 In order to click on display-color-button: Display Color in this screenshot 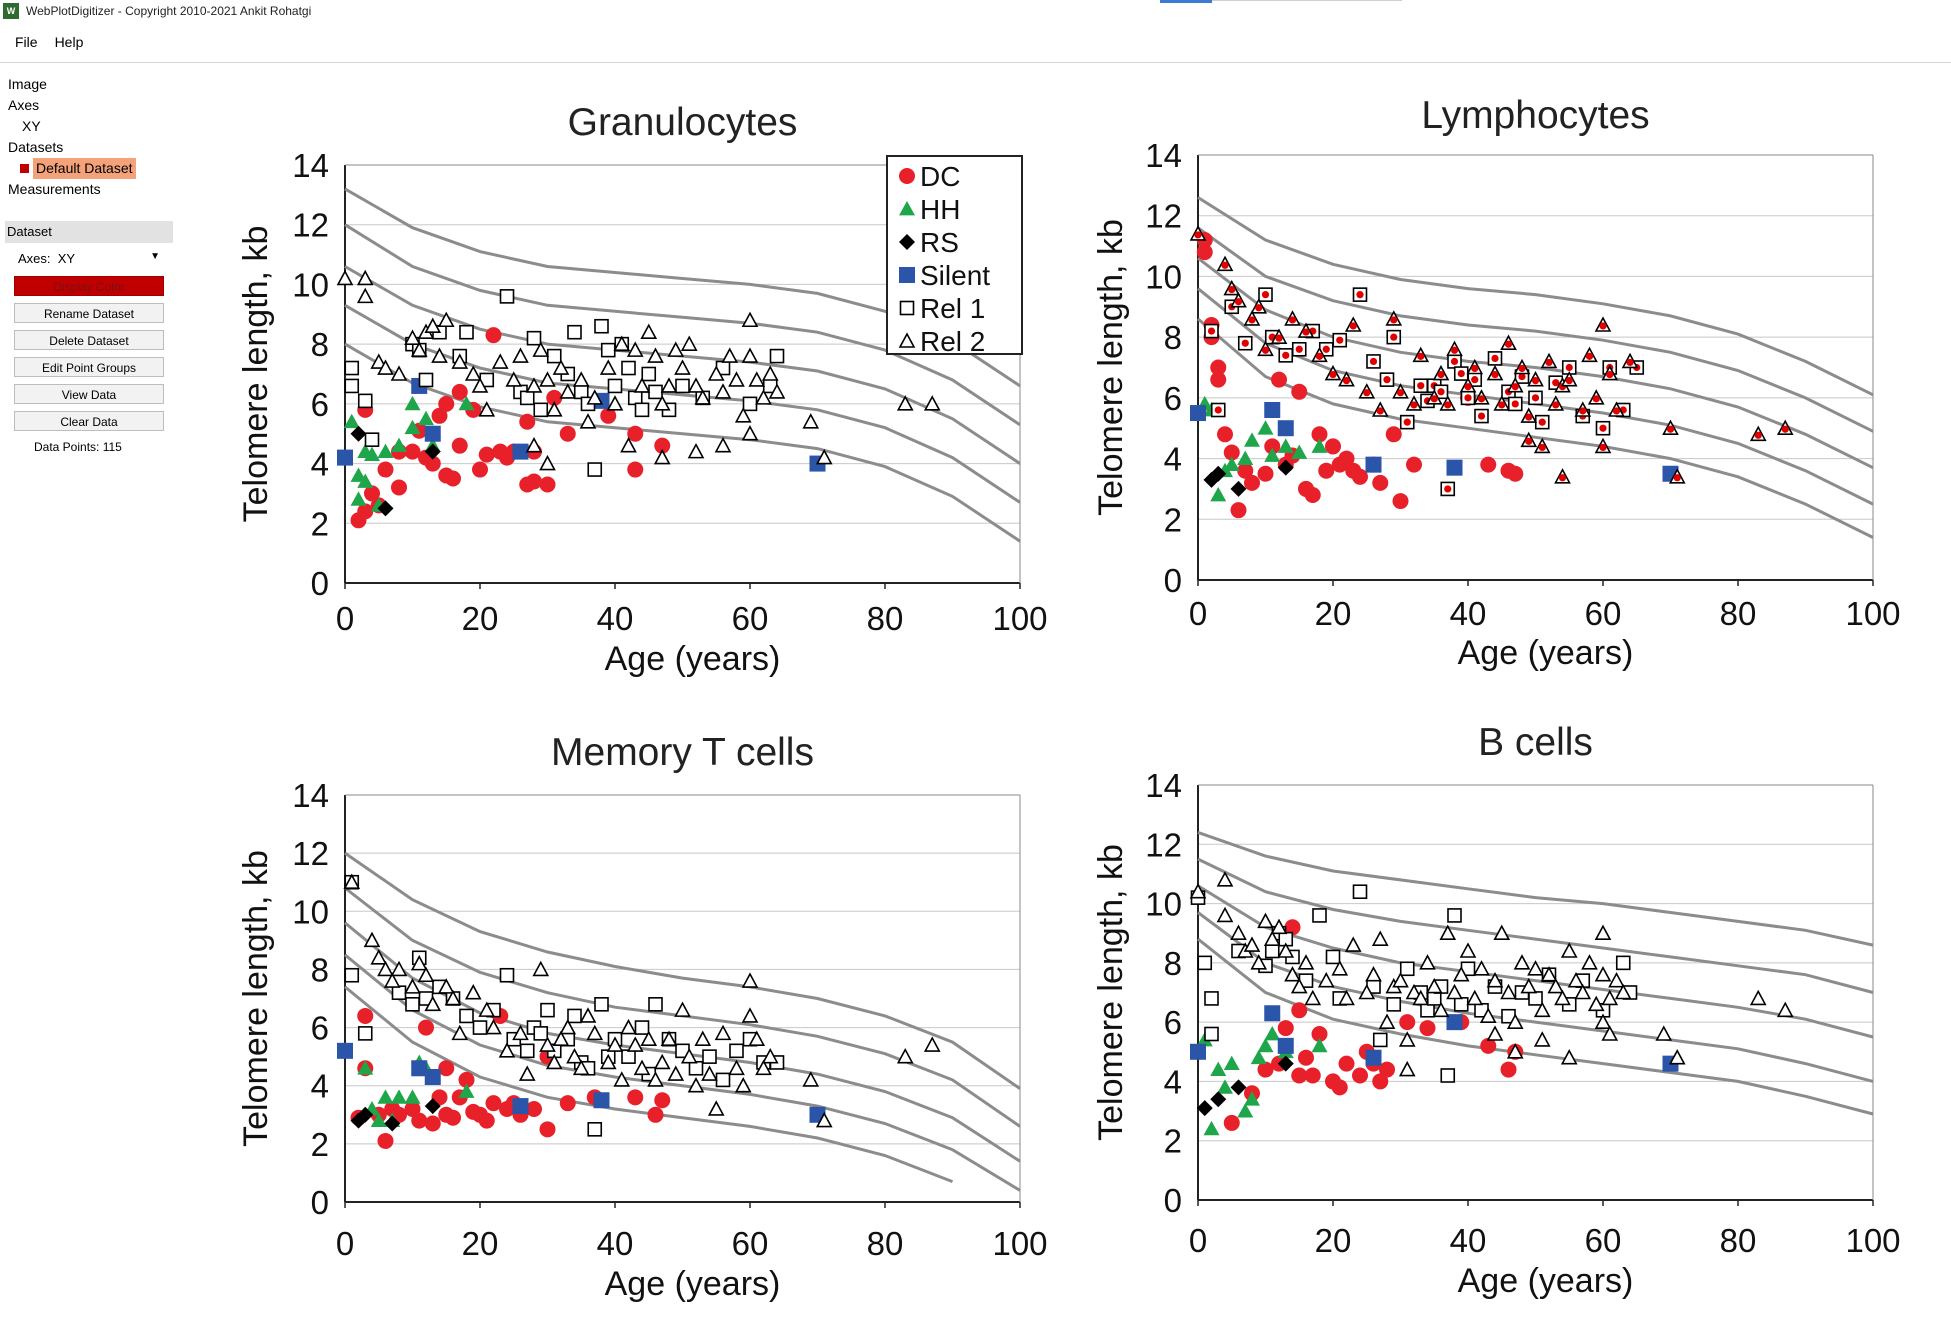, I will do `click(89, 286)`.